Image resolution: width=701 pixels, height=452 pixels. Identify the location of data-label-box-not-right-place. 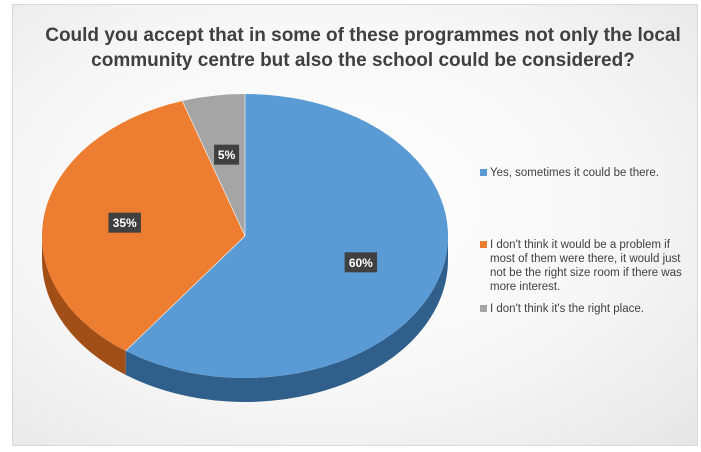
(227, 154).